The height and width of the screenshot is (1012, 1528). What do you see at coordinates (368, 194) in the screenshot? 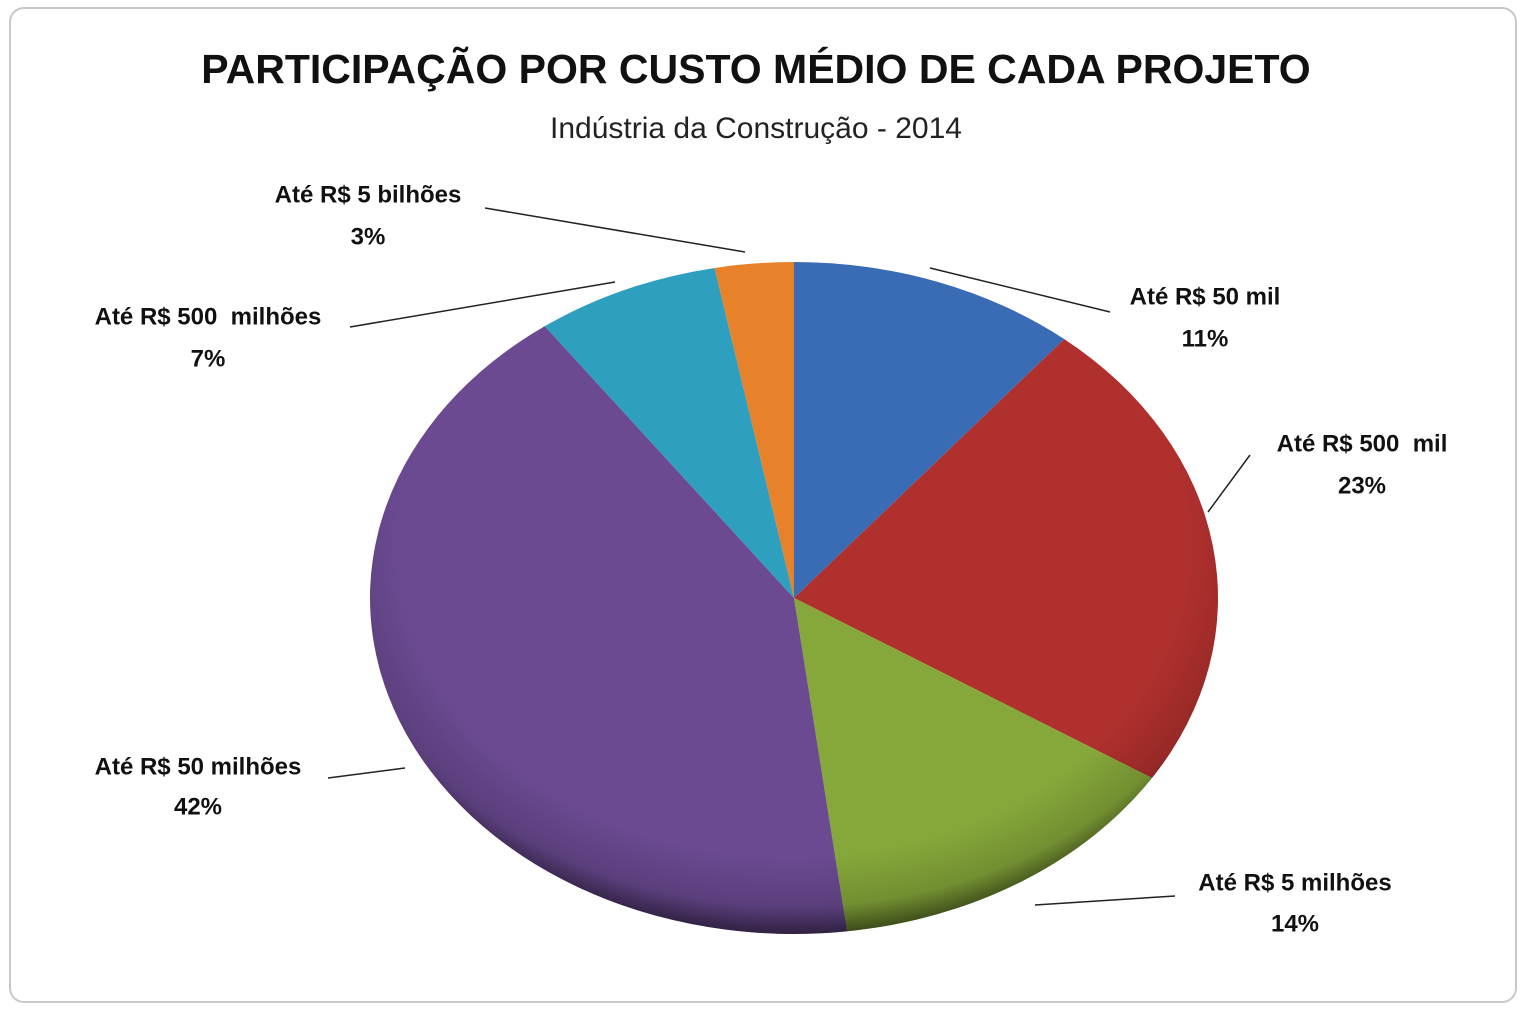
I see `slice-label: Até R$ 5 bilhões` at bounding box center [368, 194].